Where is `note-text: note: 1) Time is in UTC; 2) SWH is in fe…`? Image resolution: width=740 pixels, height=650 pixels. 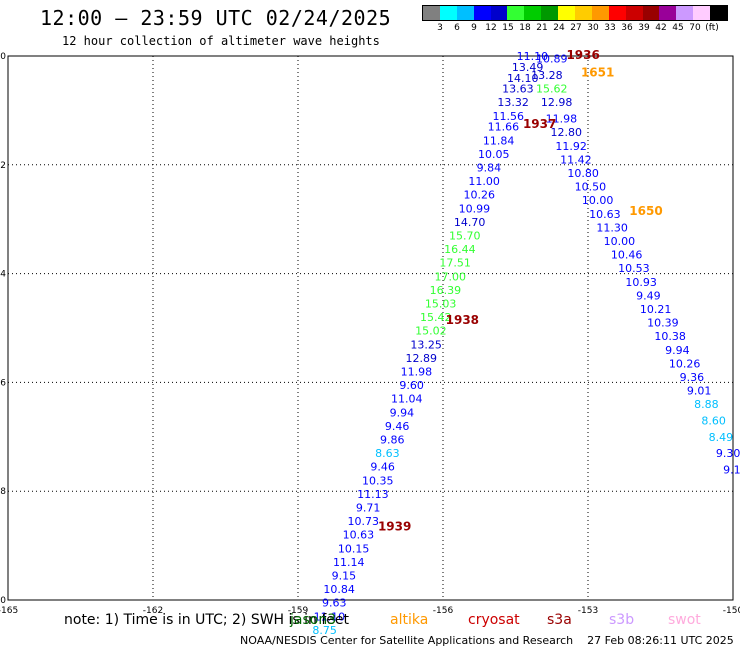
note-text: note: 1) Time is in UTC; 2) SWH is in fe… is located at coordinates (207, 620).